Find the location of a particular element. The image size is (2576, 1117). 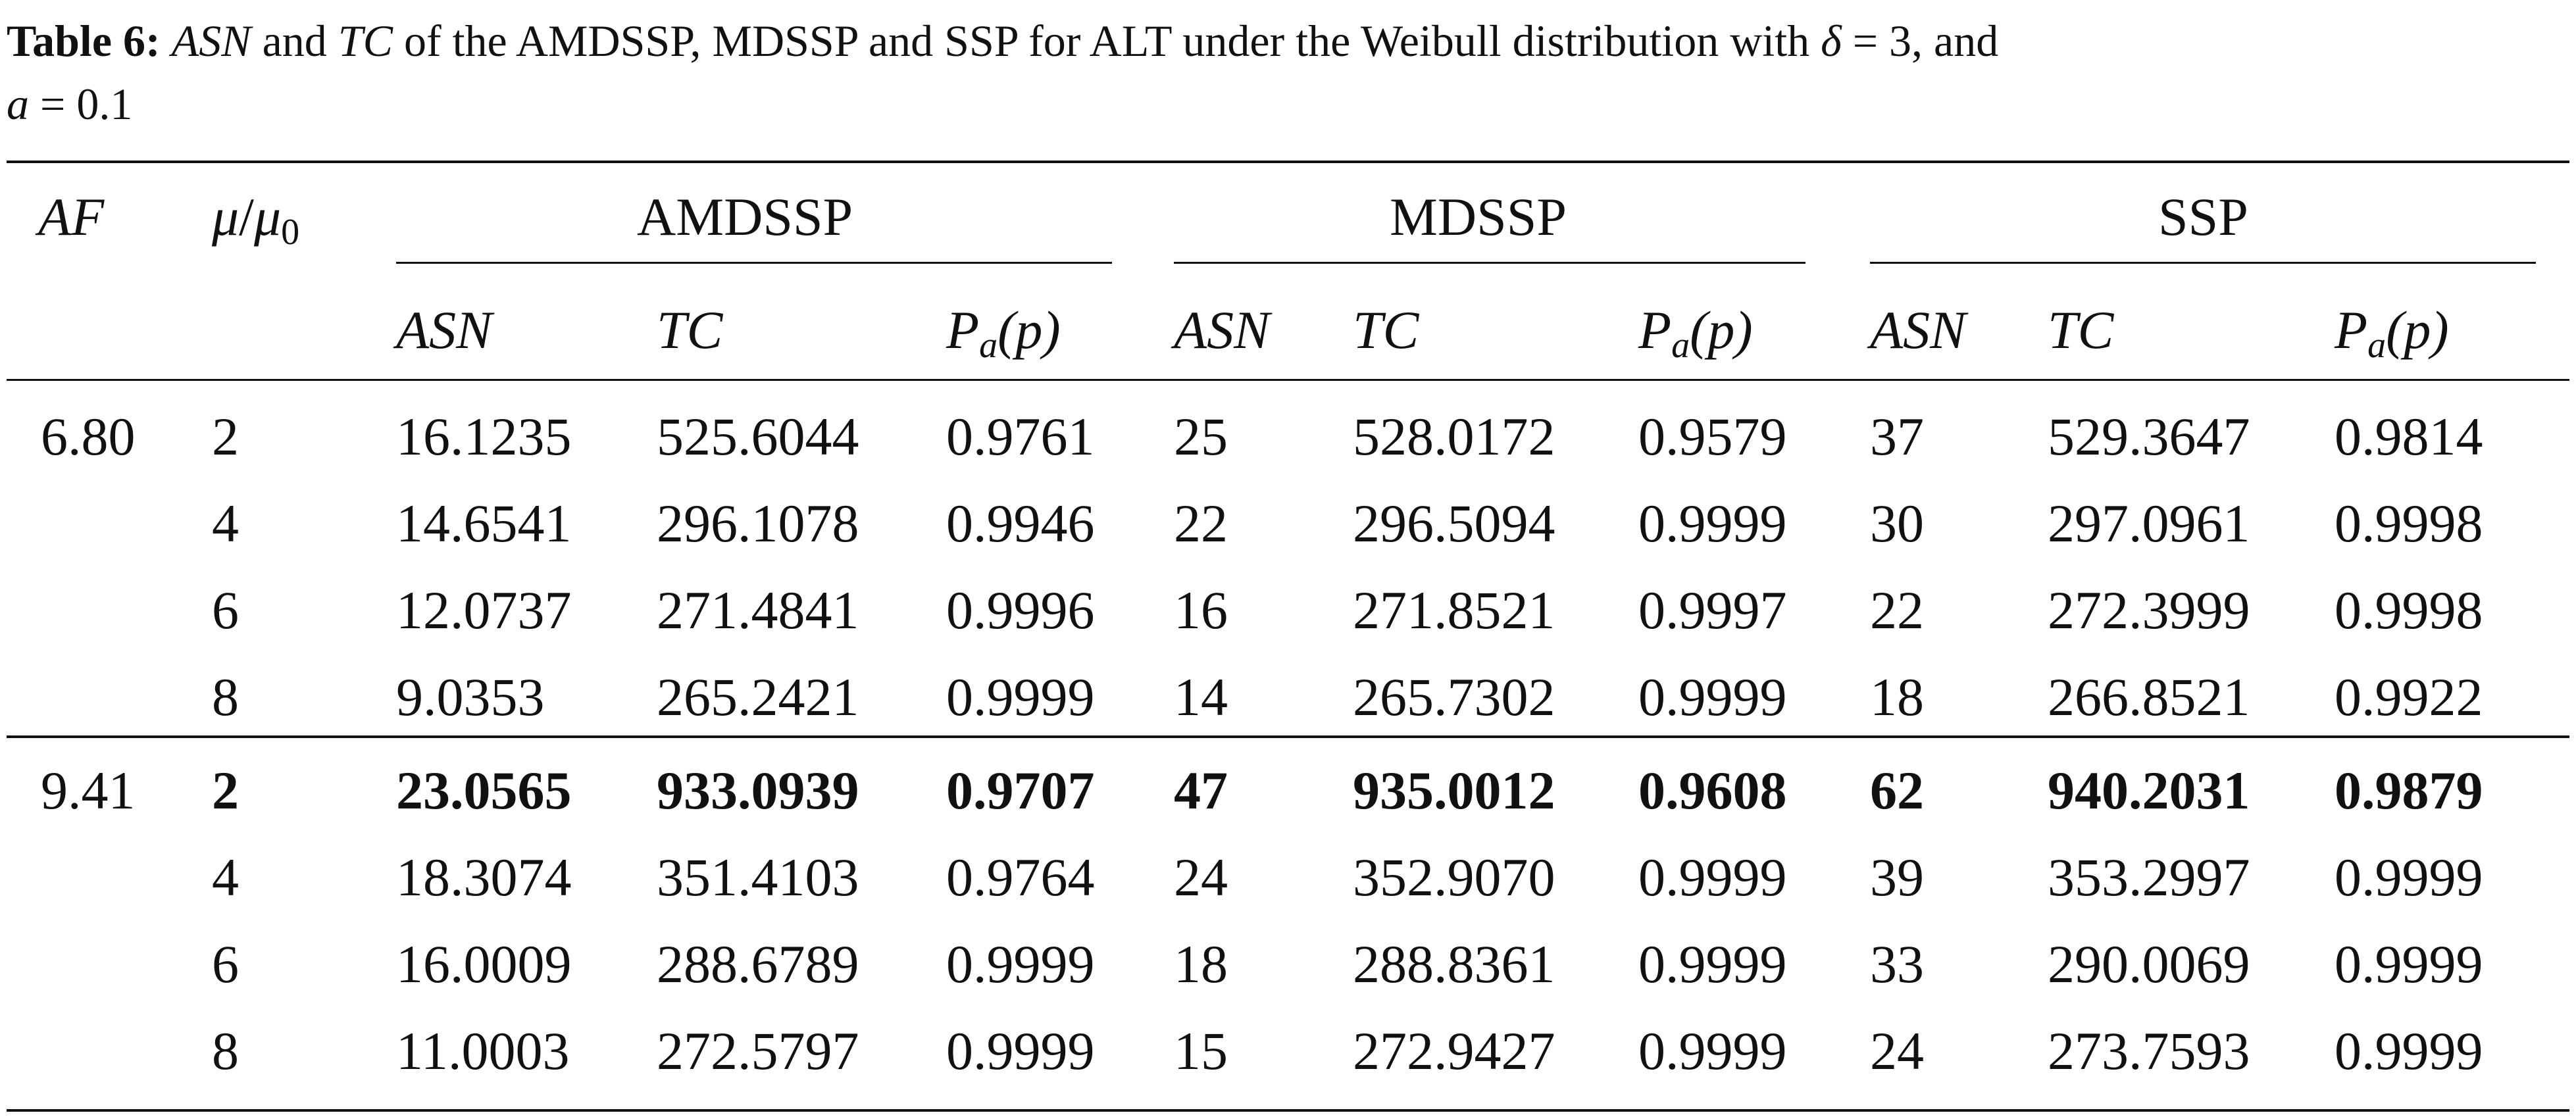

cell-value: 271.8521 is located at coordinates (1454, 610).